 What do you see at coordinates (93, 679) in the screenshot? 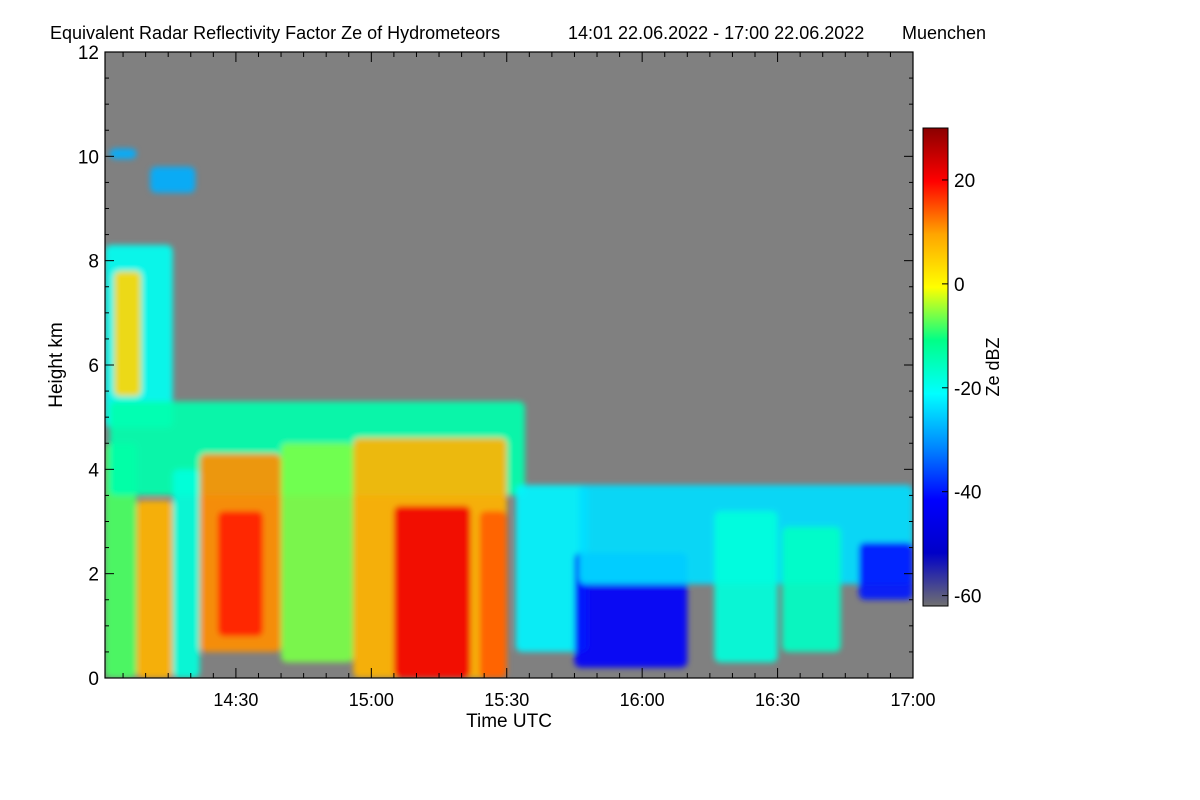
I see `y-tick-label: 0` at bounding box center [93, 679].